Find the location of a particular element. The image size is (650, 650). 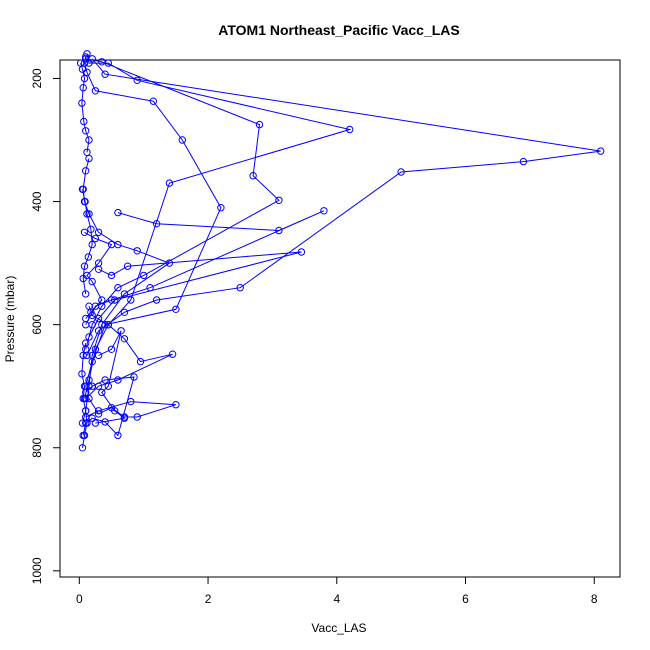

y-axis: 200 400 600 800 1000 is located at coordinates (45, 326).